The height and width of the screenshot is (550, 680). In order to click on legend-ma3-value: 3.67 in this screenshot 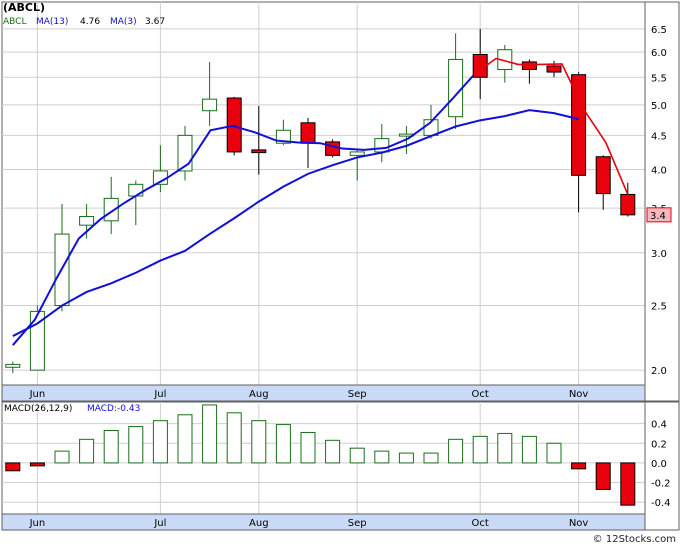, I will do `click(155, 22)`.